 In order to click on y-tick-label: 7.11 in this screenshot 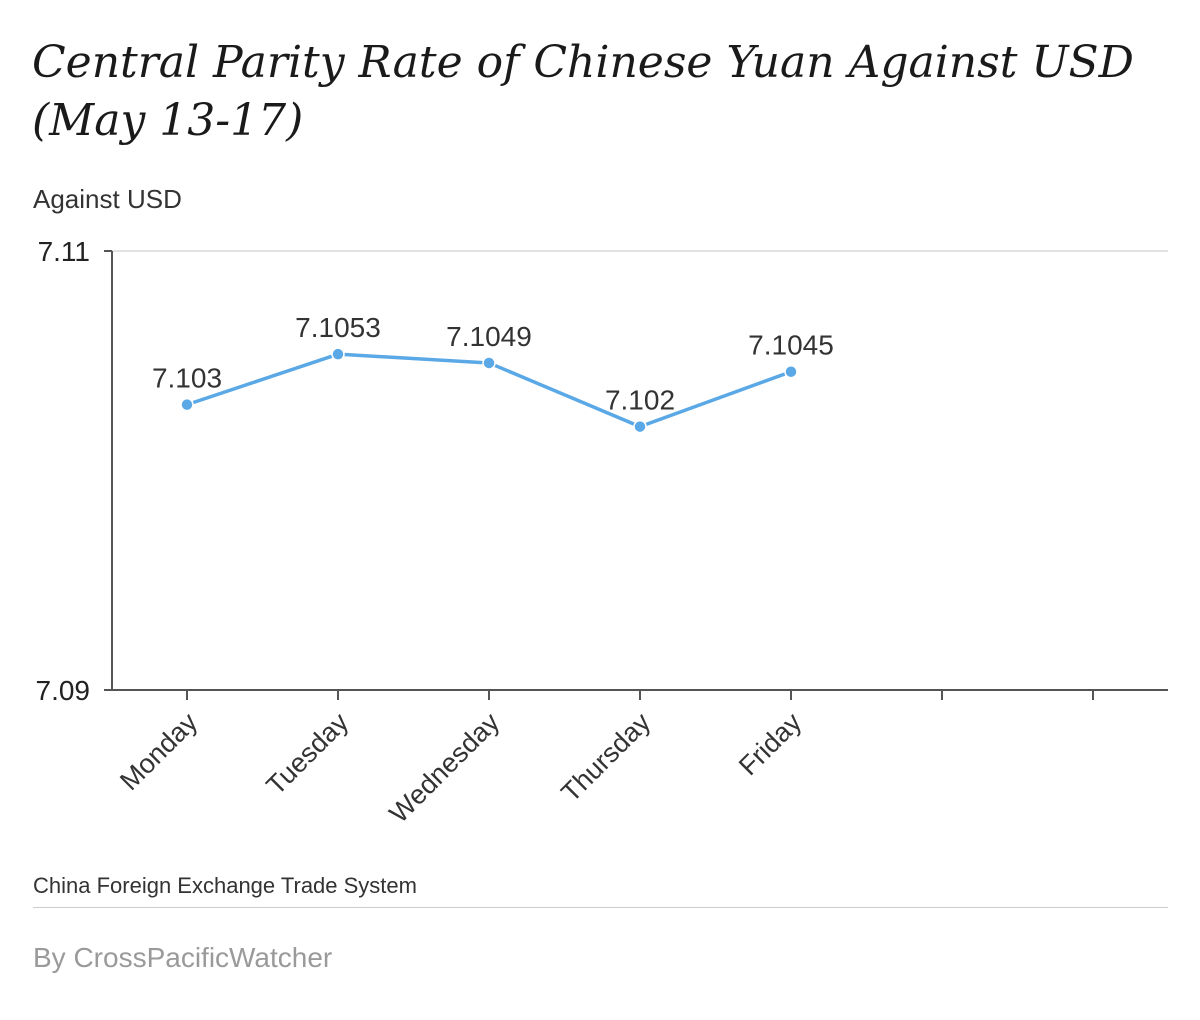, I will do `click(64, 251)`.